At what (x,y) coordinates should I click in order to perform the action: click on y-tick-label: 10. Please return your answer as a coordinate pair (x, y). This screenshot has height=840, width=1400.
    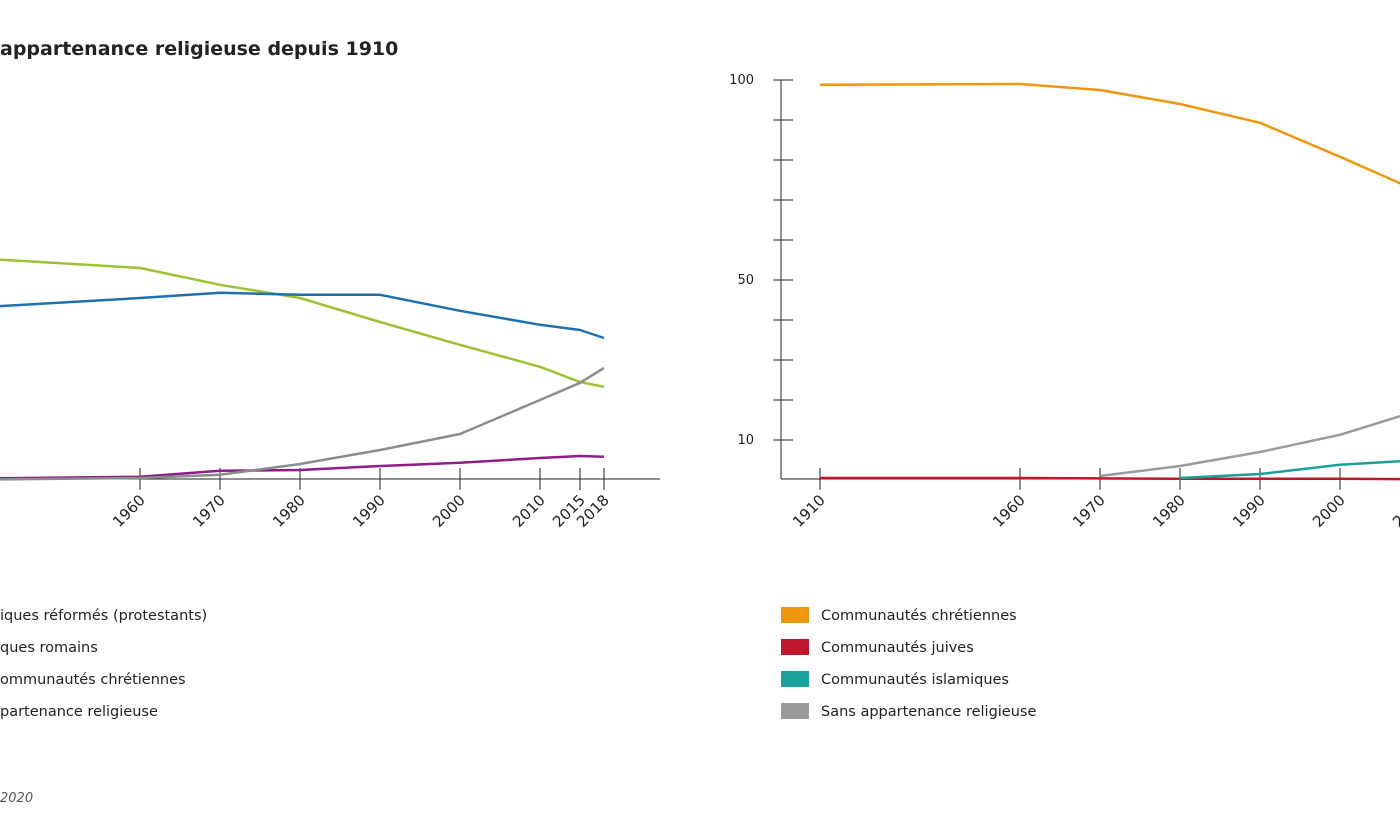
    Looking at the image, I should click on (745, 440).